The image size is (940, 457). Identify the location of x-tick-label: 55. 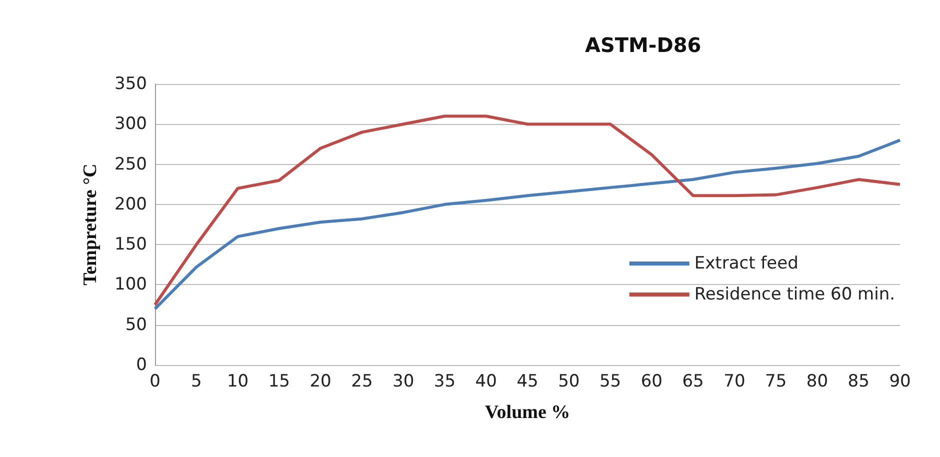
(610, 382).